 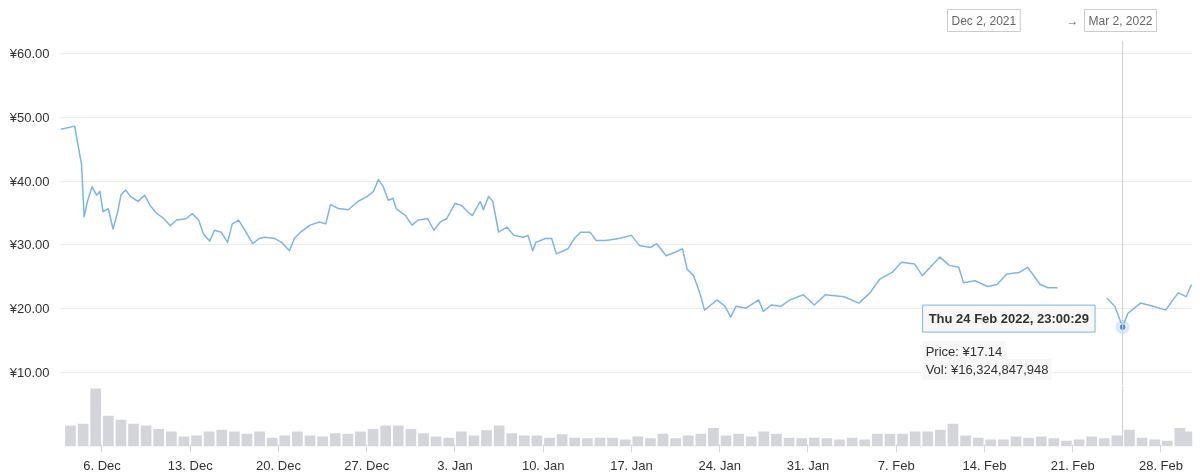 What do you see at coordinates (984, 20) in the screenshot?
I see `text: Dec 2, 2021` at bounding box center [984, 20].